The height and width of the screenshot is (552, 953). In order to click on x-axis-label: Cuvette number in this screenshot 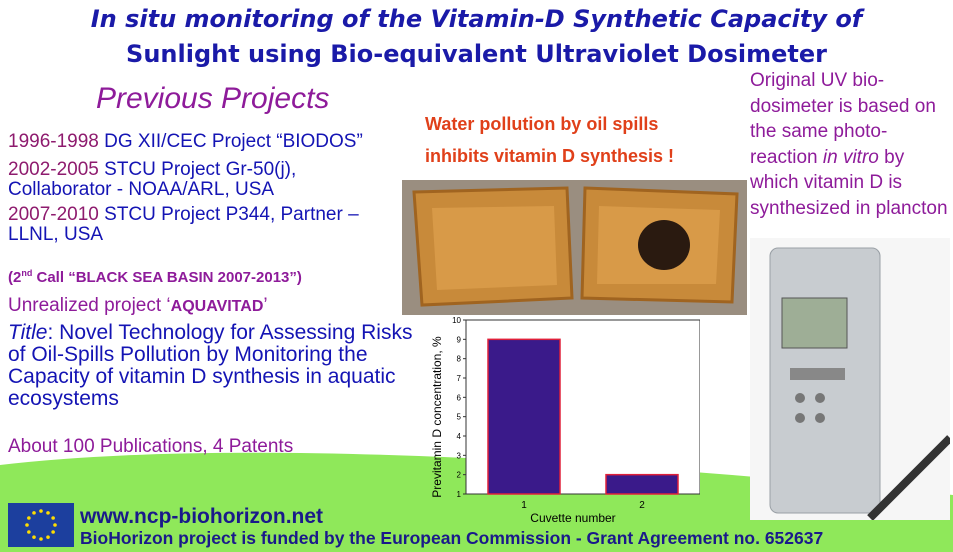, I will do `click(572, 518)`.